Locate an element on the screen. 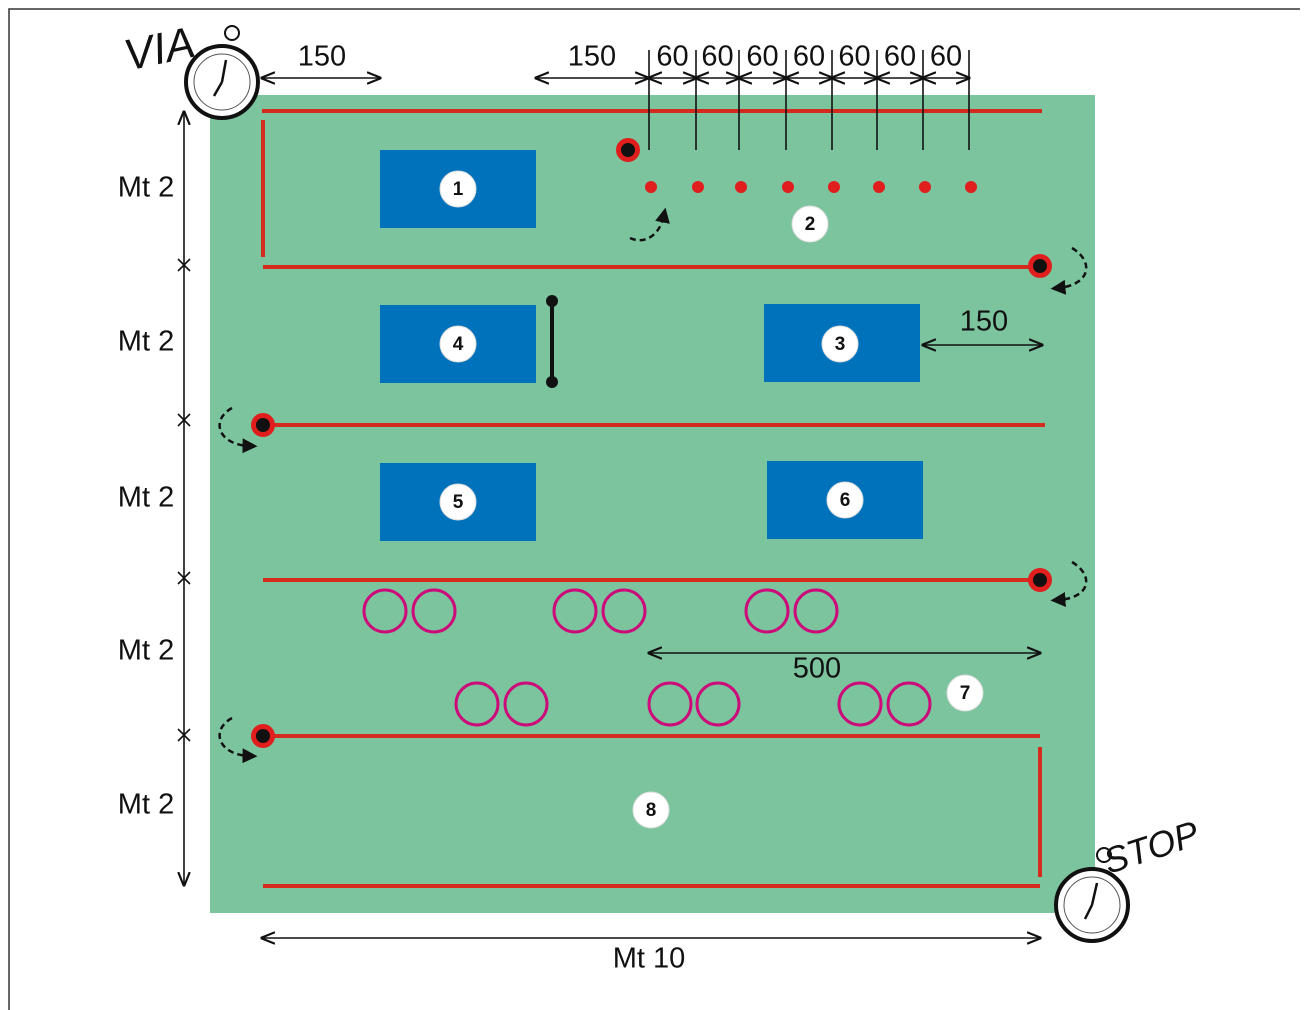 Image resolution: width=1306 pixels, height=1010 pixels. station-number: 8 is located at coordinates (651, 810).